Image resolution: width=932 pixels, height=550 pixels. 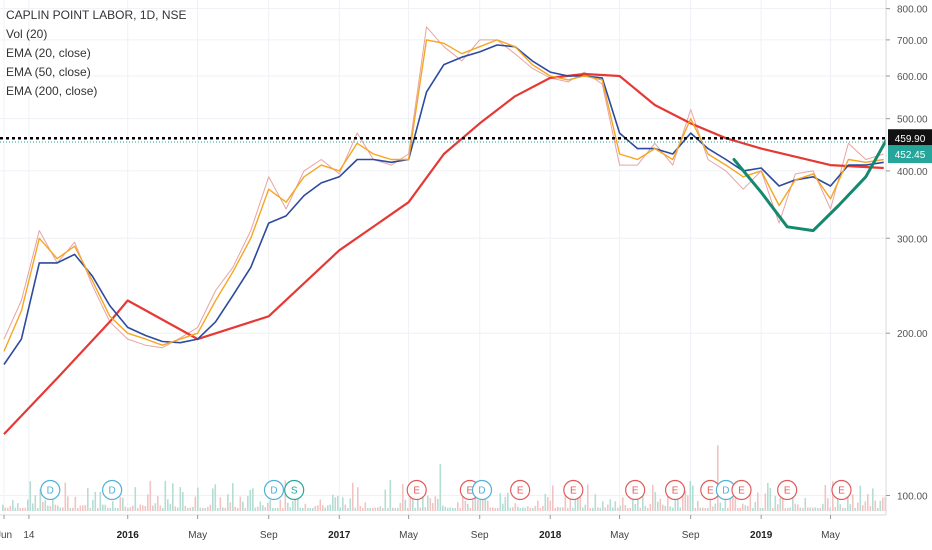 What do you see at coordinates (910, 138) in the screenshot?
I see `resistance-badge` at bounding box center [910, 138].